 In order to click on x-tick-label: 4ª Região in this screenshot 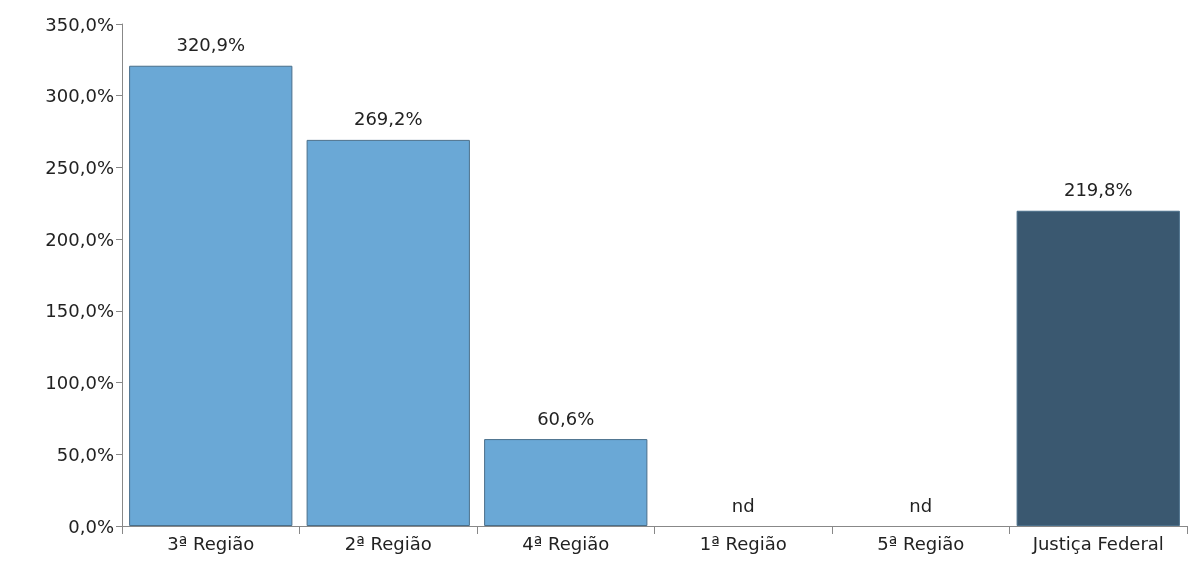, I will do `click(566, 543)`.